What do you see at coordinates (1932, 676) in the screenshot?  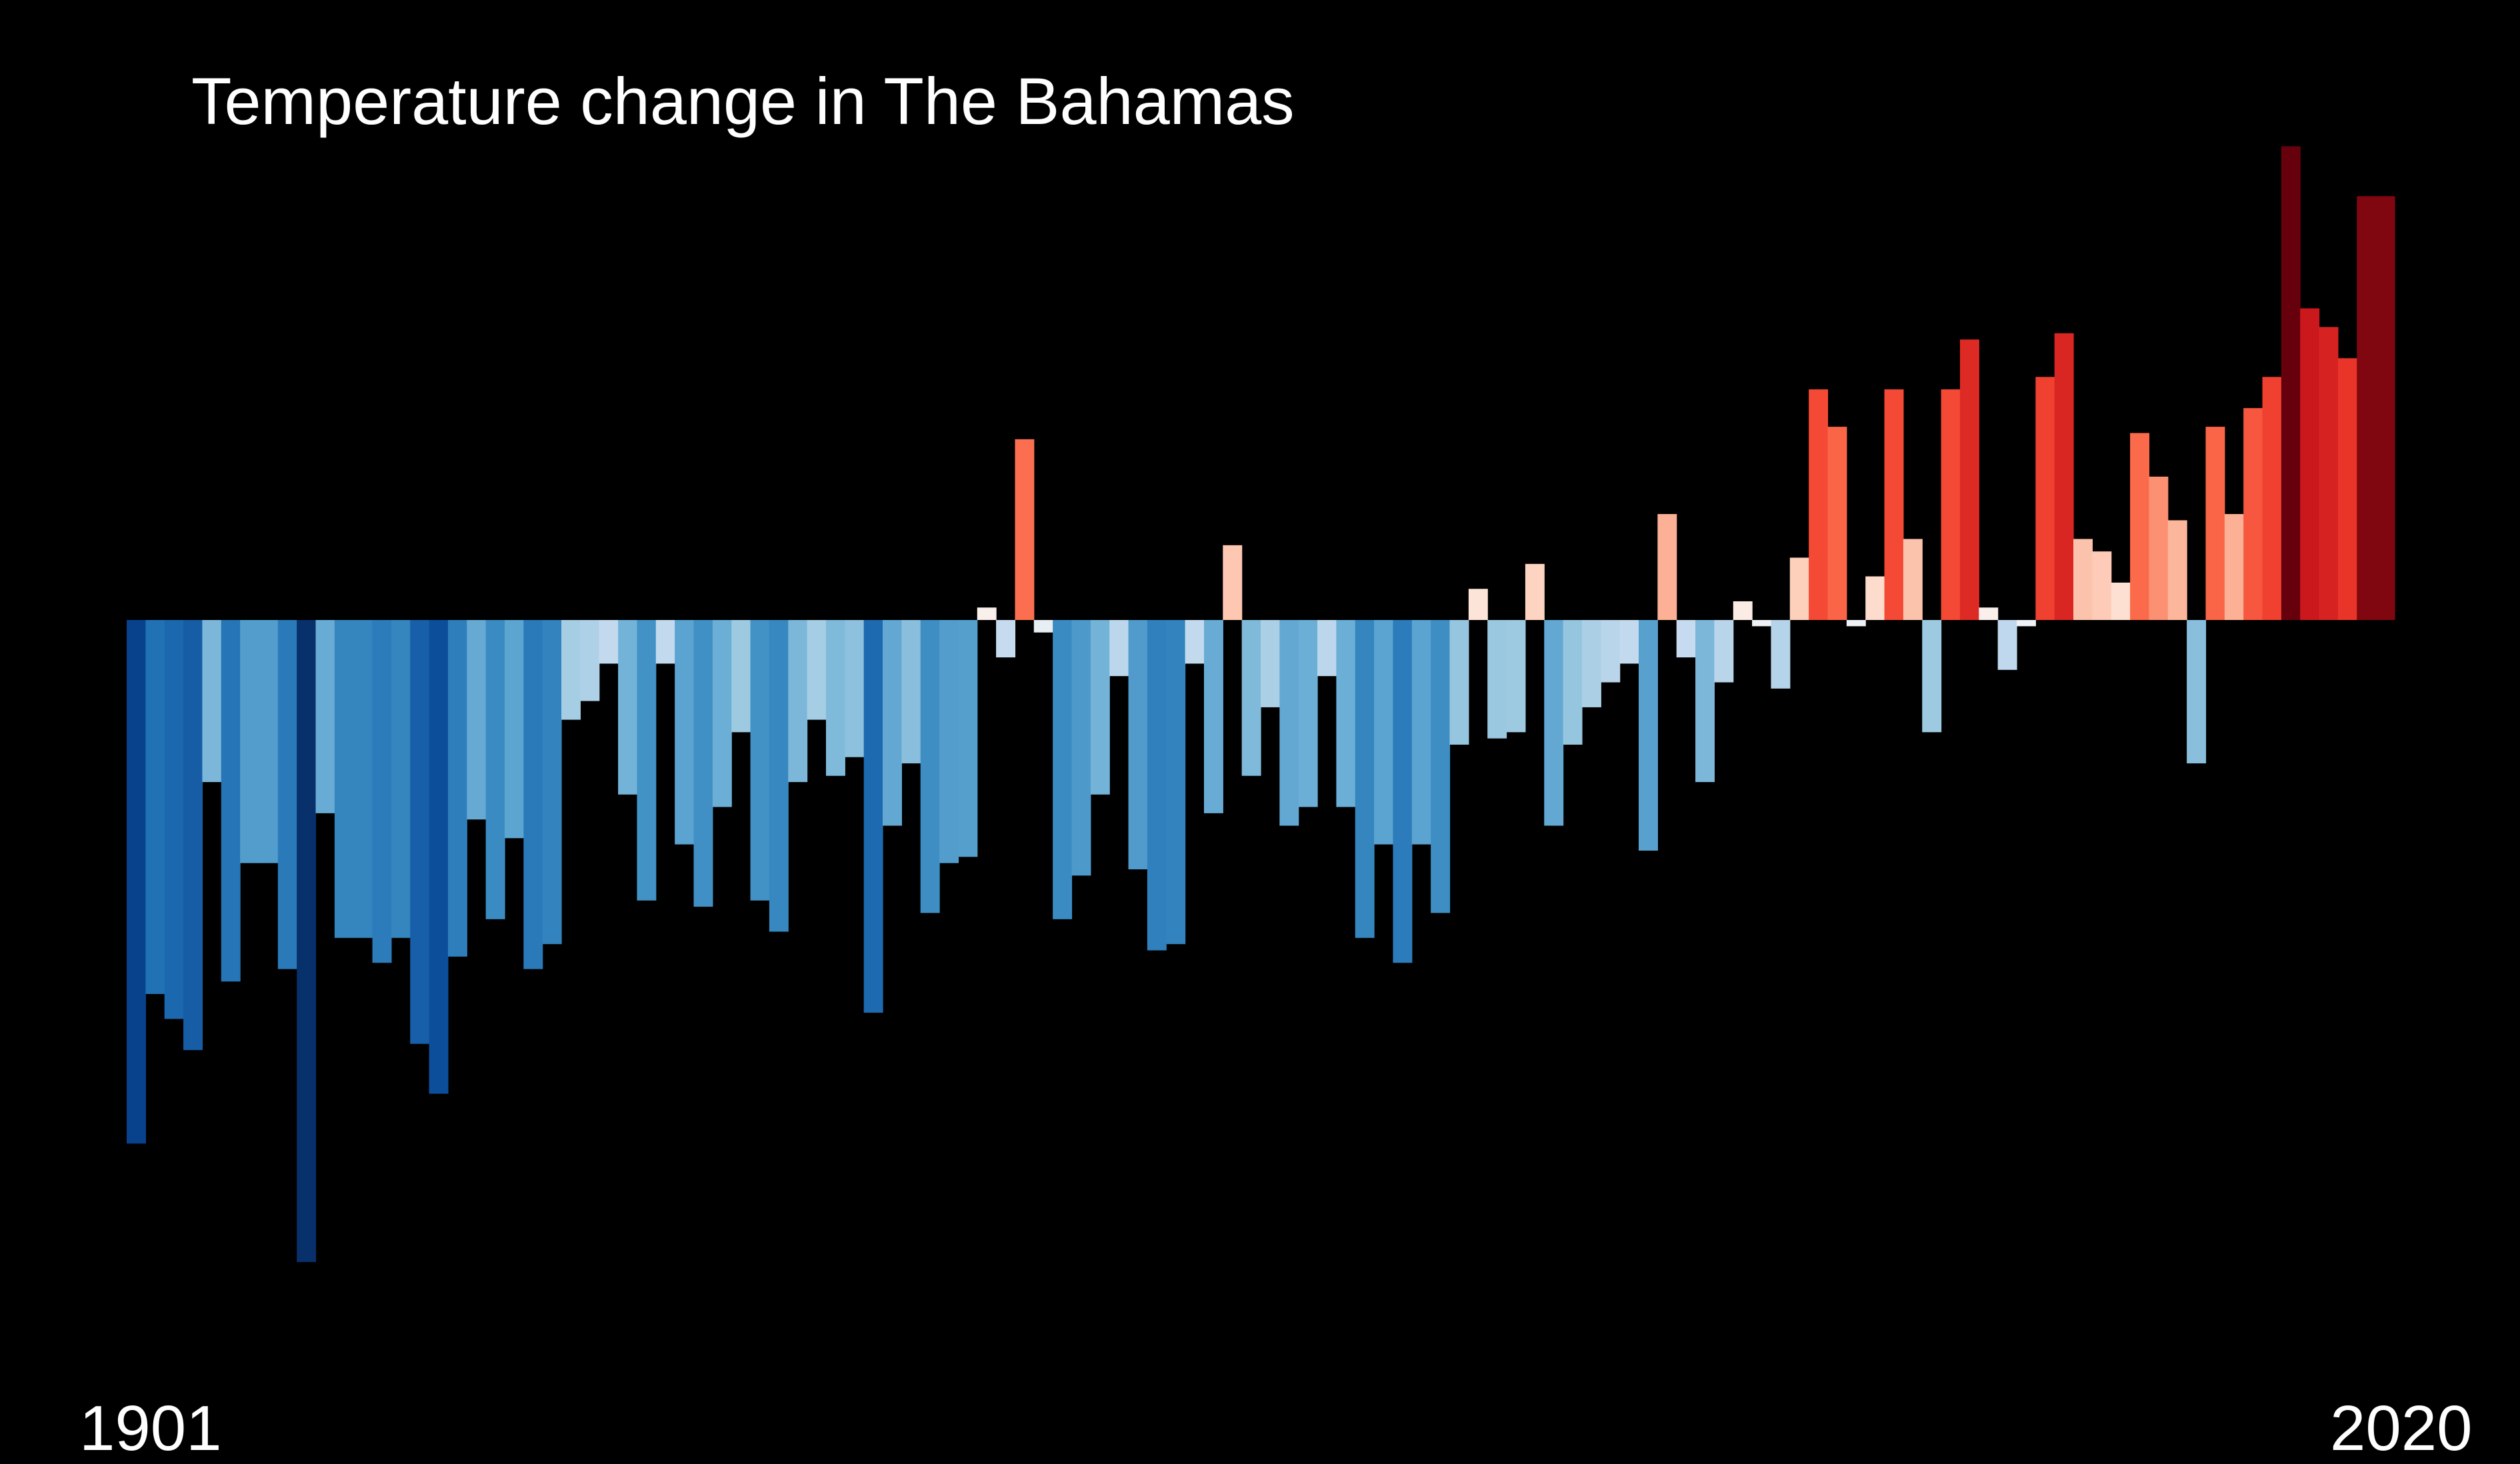 I see `bar-1996` at bounding box center [1932, 676].